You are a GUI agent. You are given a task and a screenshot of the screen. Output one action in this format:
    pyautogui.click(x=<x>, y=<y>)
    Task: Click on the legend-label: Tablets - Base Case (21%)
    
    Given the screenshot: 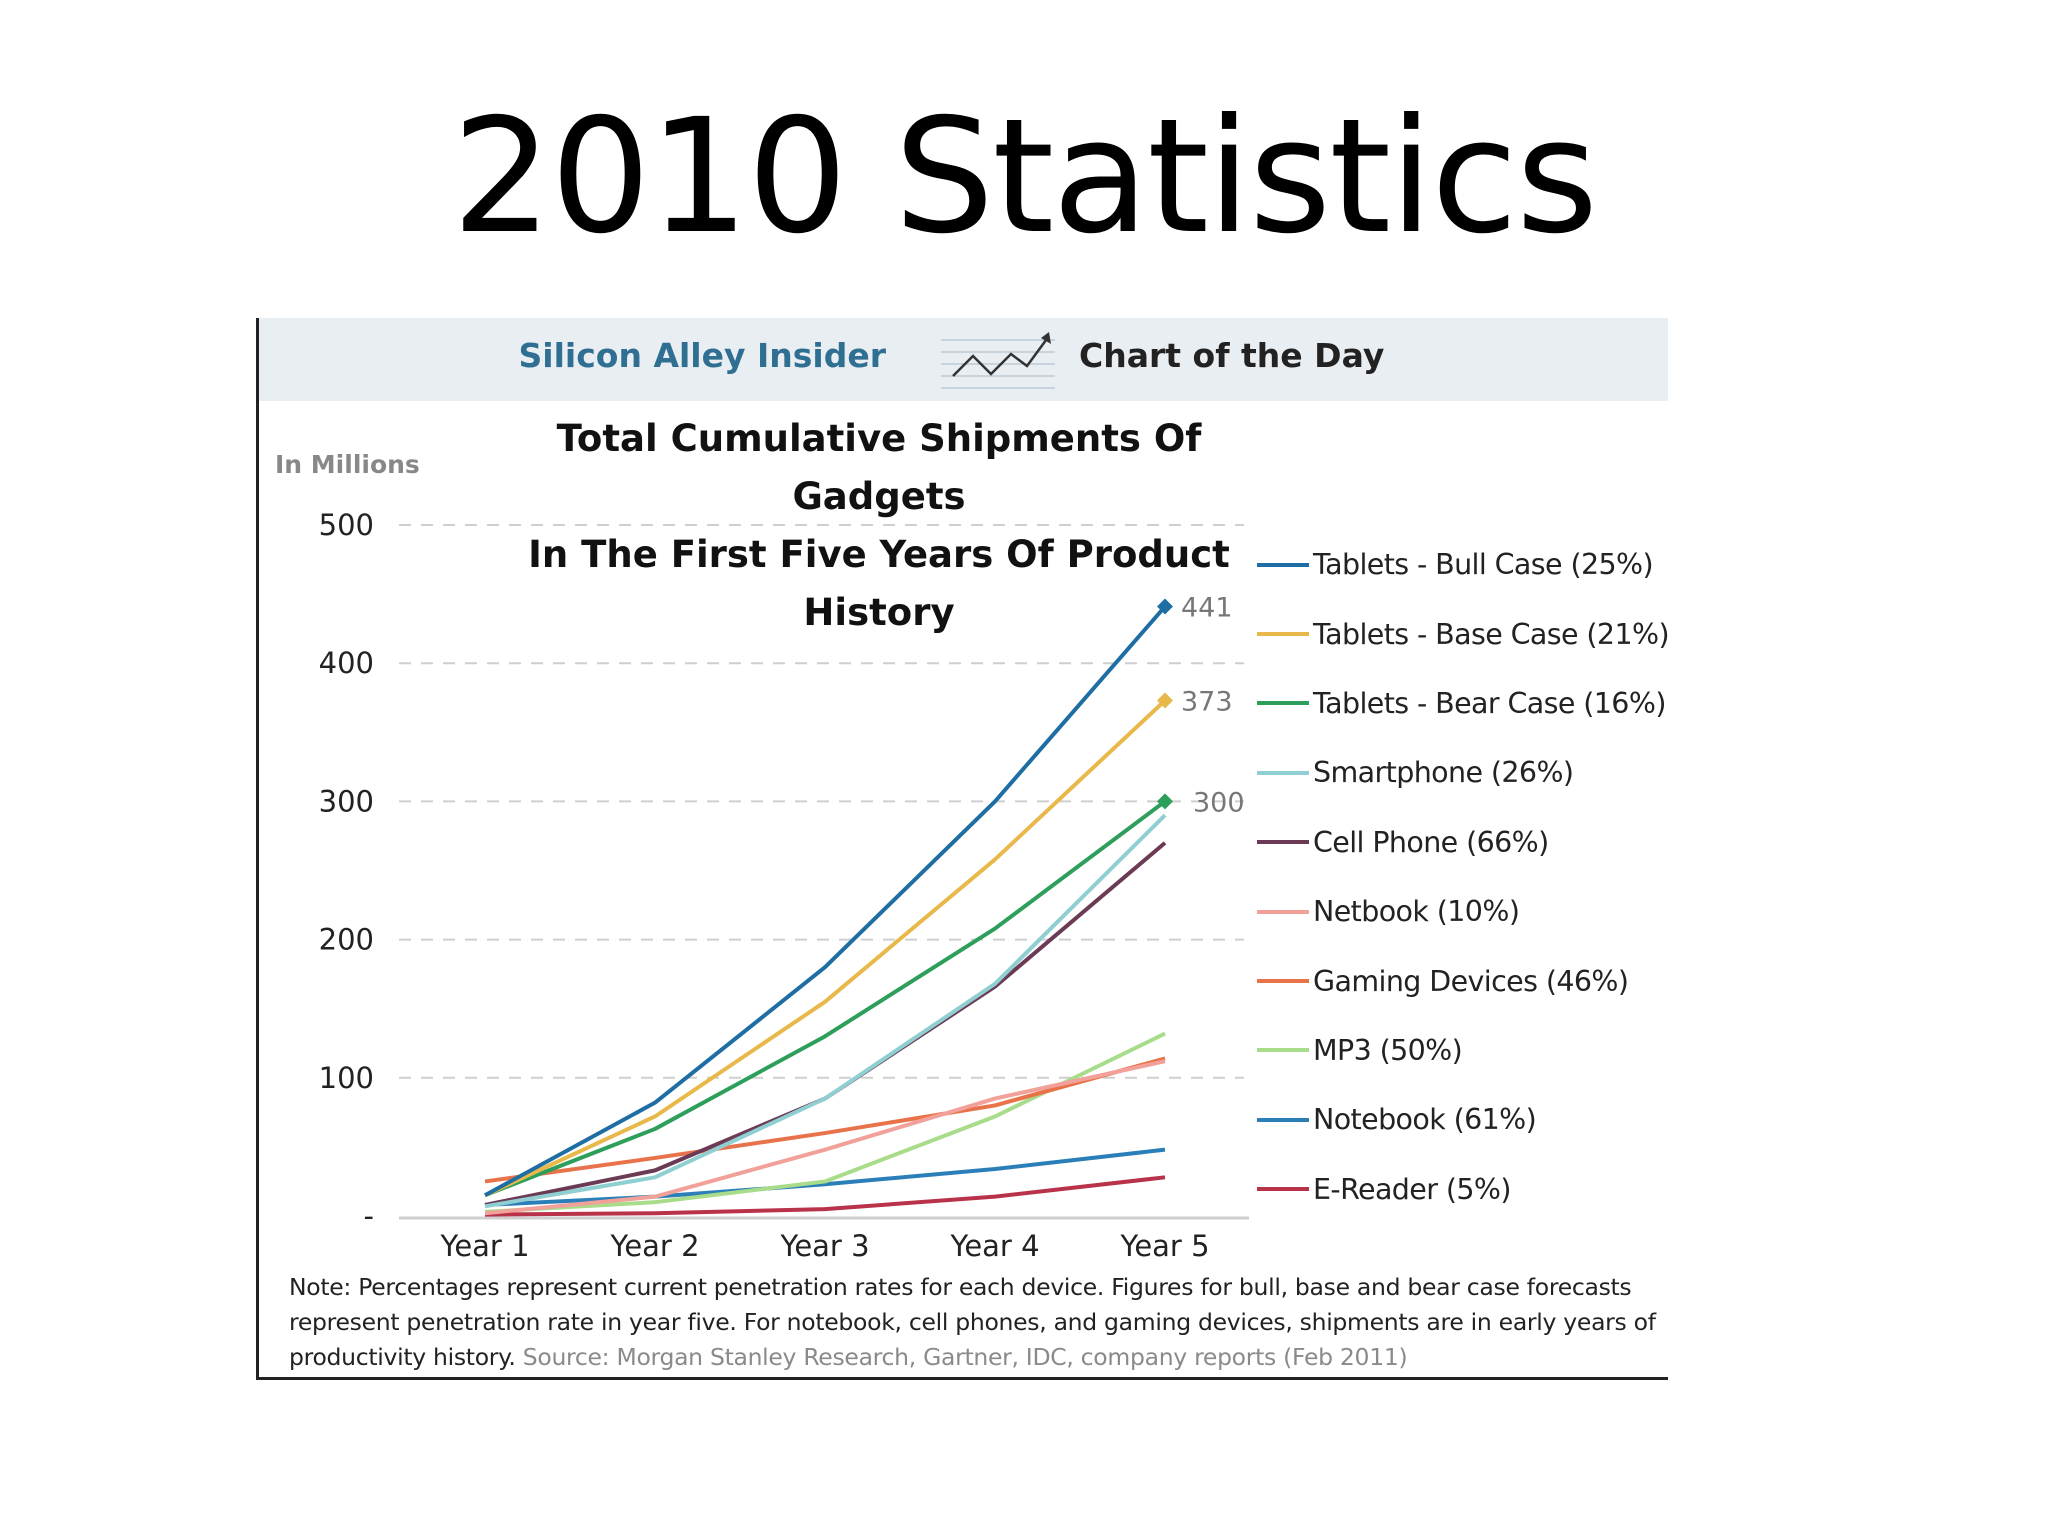 What is the action you would take?
    pyautogui.click(x=1491, y=634)
    